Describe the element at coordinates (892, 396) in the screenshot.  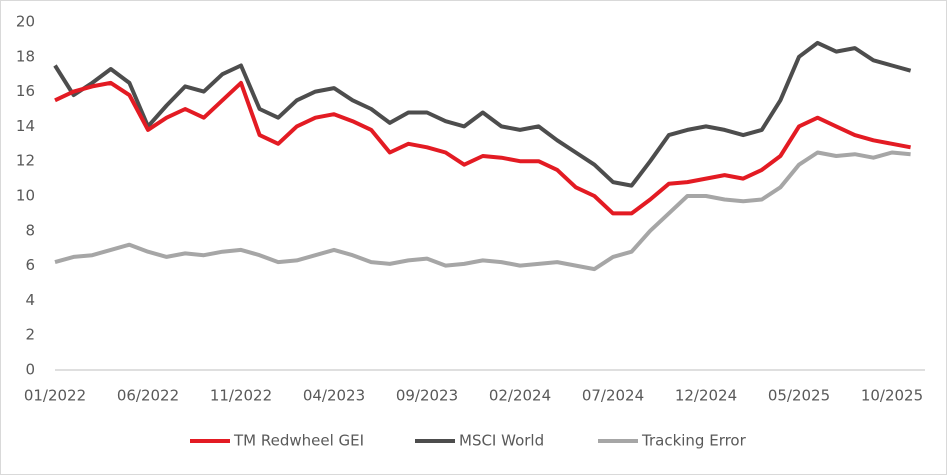
I see `x-tick-label: 10/2025` at that location.